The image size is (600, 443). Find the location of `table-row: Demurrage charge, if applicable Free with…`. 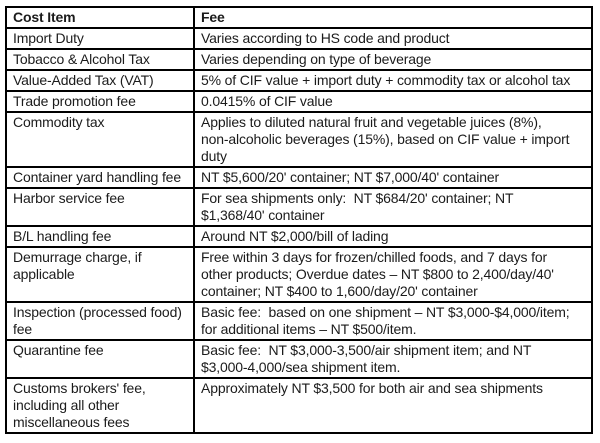

table-row: Demurrage charge, if applicable Free with… is located at coordinates (299, 274).